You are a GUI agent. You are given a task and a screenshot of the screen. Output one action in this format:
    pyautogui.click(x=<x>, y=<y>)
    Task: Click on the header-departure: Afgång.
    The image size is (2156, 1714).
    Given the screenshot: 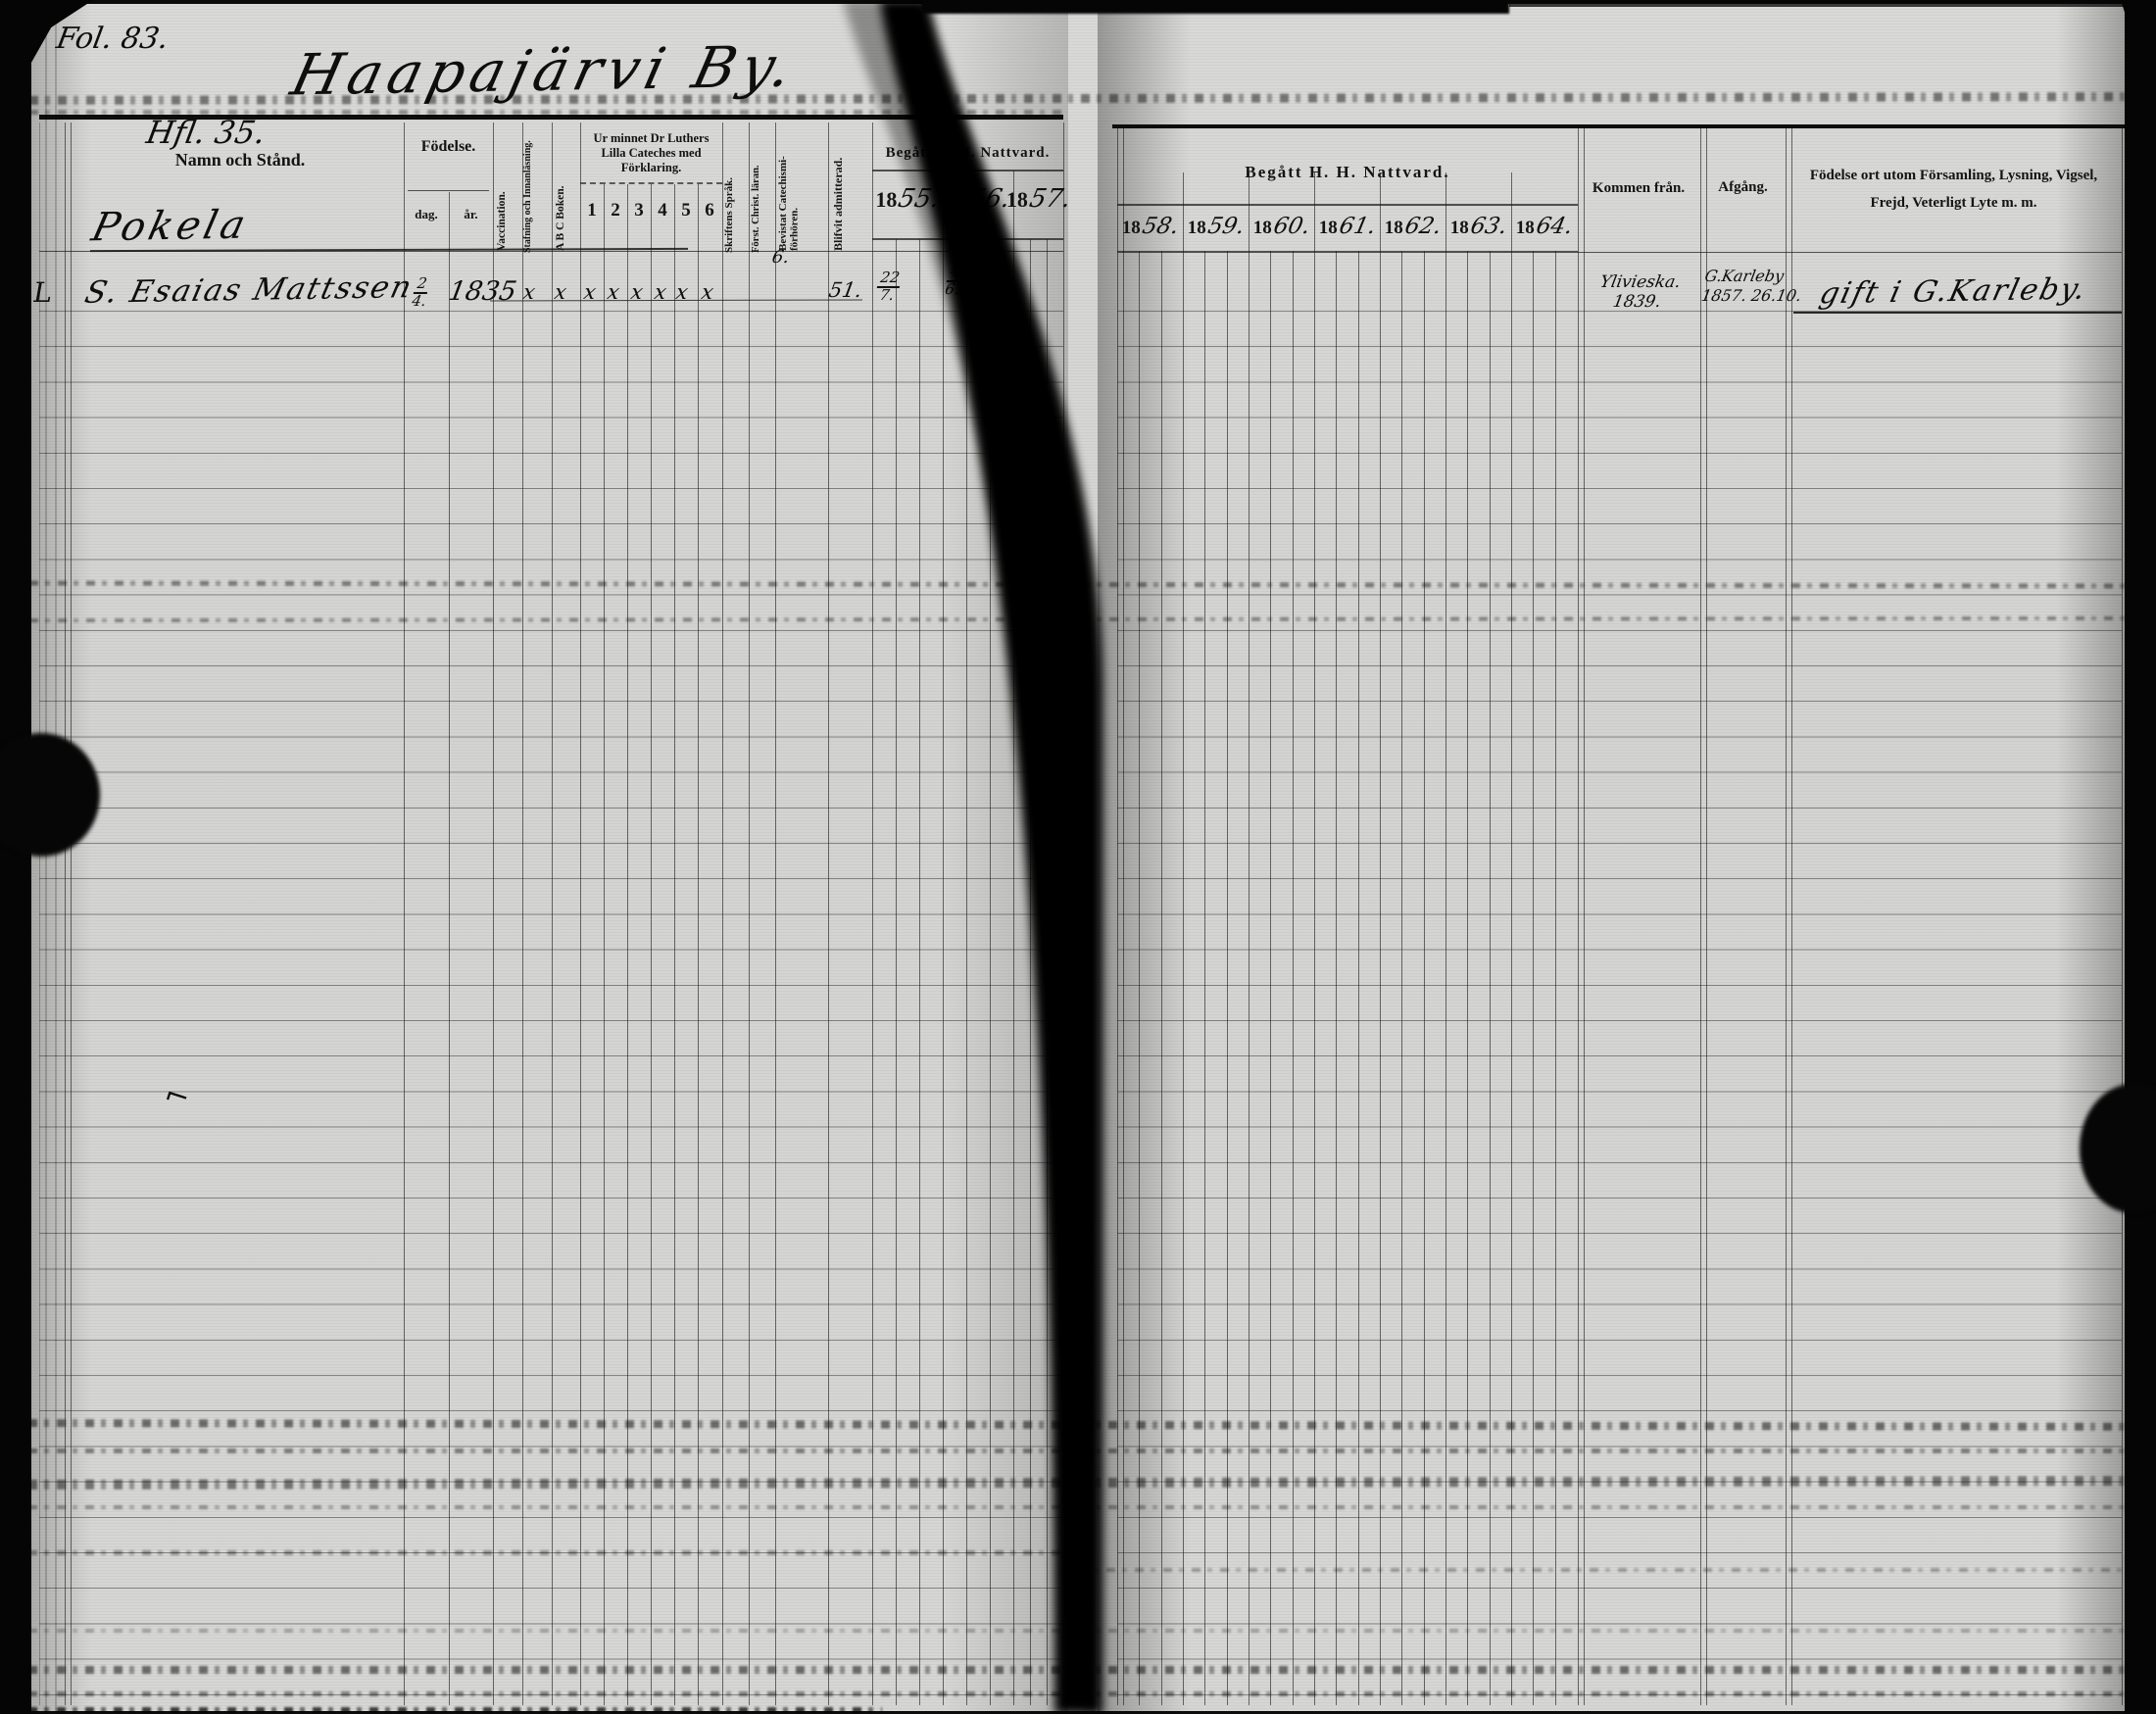 What is the action you would take?
    pyautogui.click(x=1743, y=186)
    